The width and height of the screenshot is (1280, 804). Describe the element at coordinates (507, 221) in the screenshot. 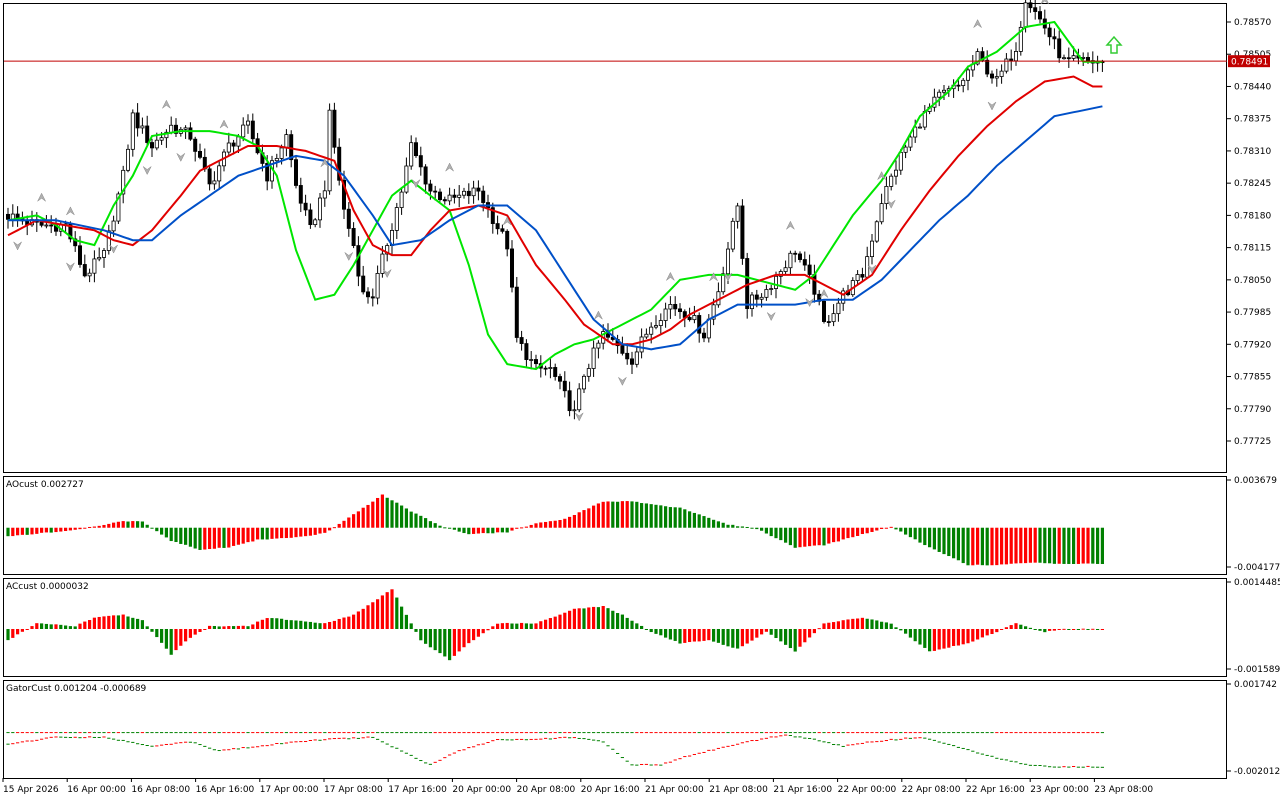

I see `fractal-up-icon` at that location.